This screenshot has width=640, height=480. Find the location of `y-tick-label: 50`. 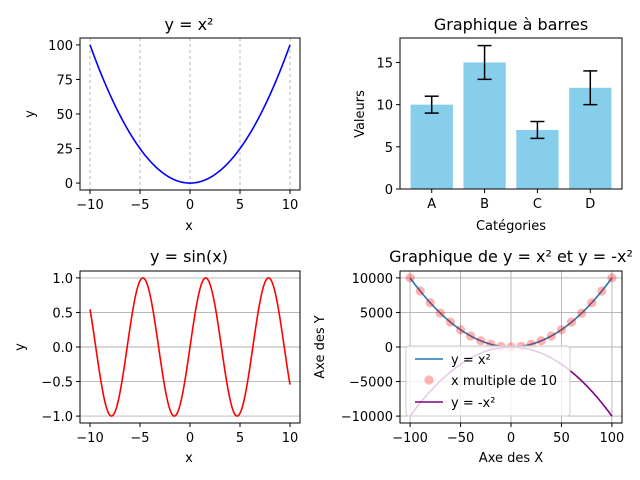

y-tick-label: 50 is located at coordinates (64, 115).